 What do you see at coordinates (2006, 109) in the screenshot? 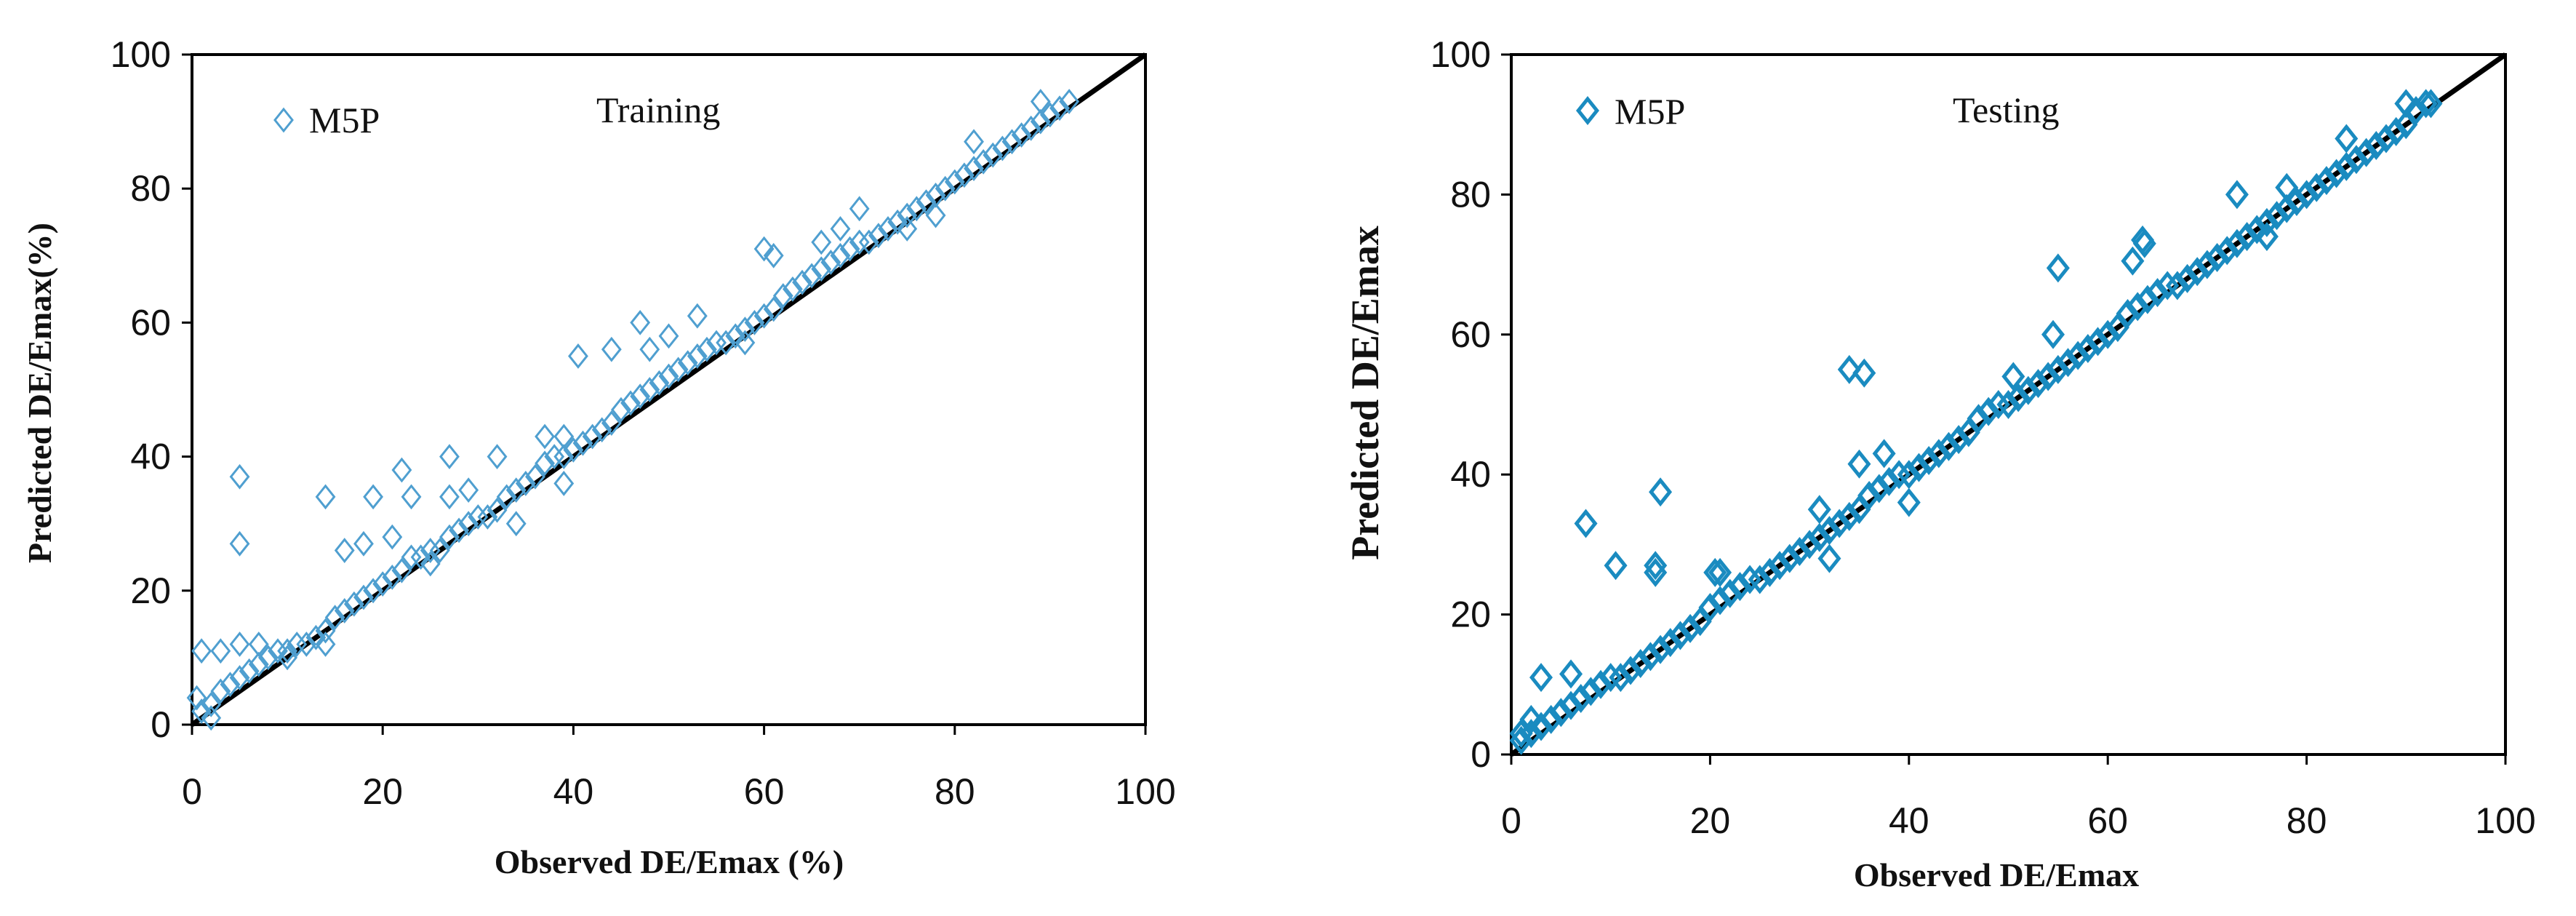
I see `chart-title: Testing` at bounding box center [2006, 109].